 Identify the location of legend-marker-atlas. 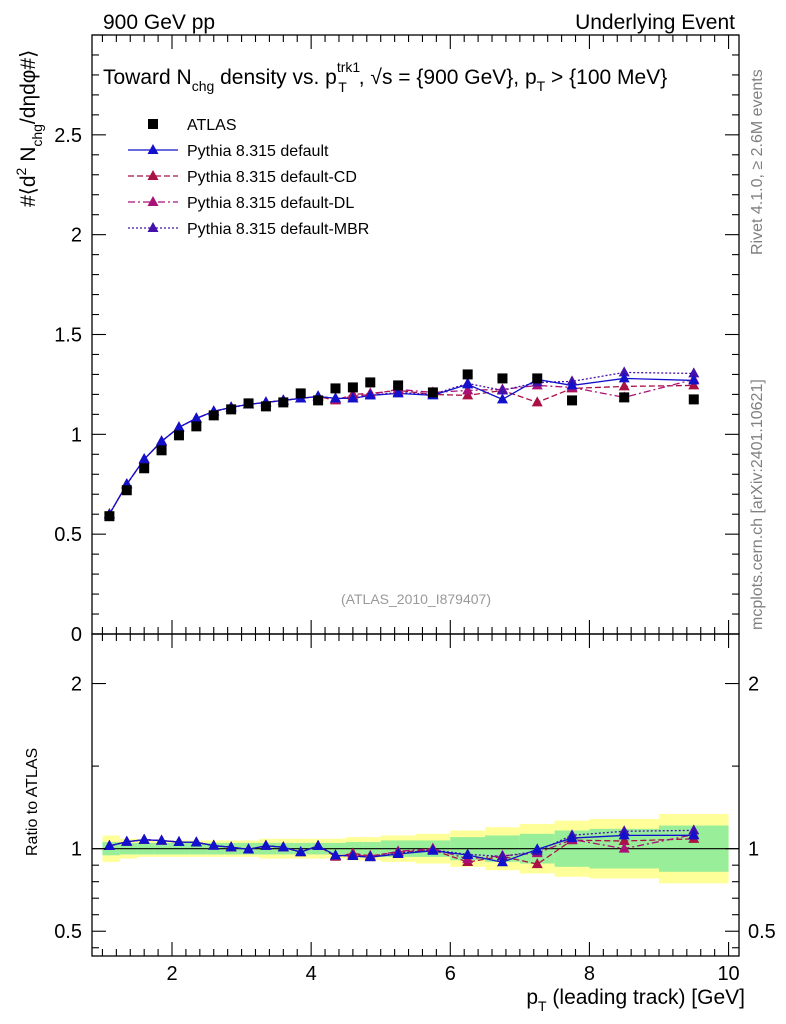
(153, 124).